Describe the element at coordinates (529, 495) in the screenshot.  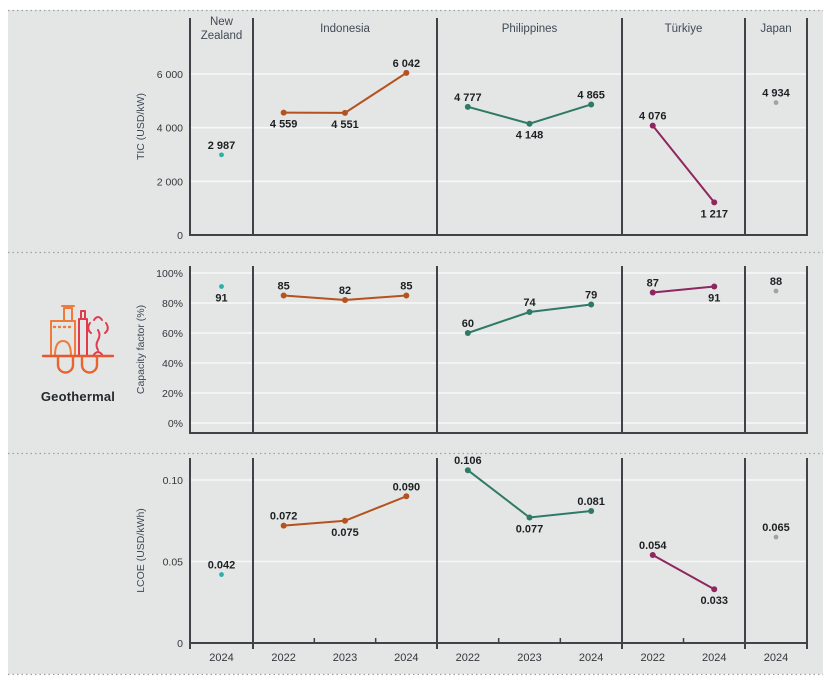
I see `series-philippines: 0.106 0.077 0.081` at that location.